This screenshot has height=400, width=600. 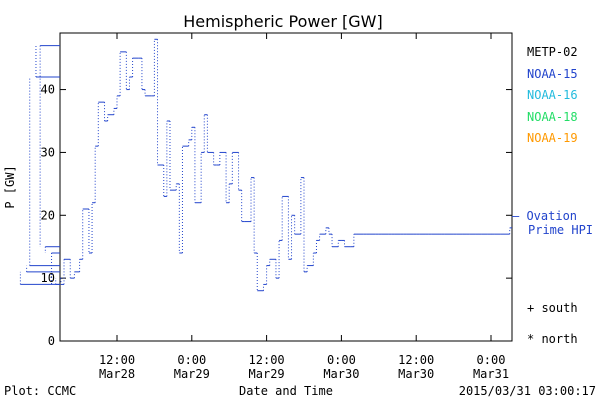 I want to click on y-tick-label: 40, so click(x=48, y=90).